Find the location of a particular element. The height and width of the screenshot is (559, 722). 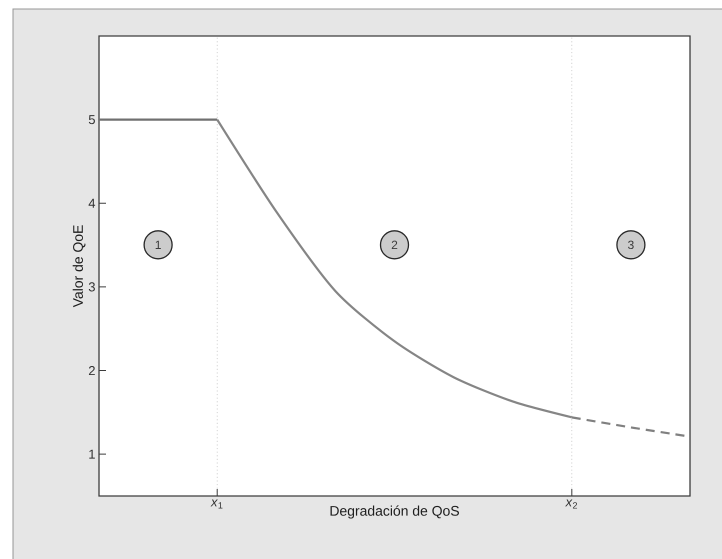

y-tick-label: 5 is located at coordinates (91, 119).